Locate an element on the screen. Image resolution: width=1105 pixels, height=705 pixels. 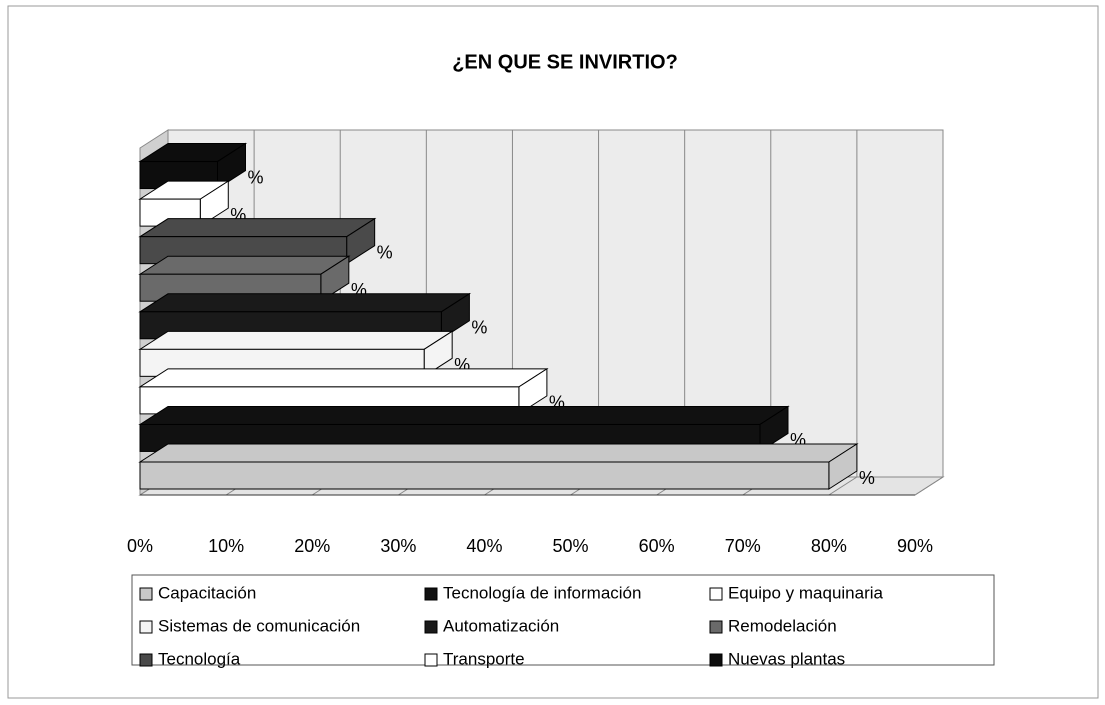
legend-label: Tecnología de información is located at coordinates (542, 592).